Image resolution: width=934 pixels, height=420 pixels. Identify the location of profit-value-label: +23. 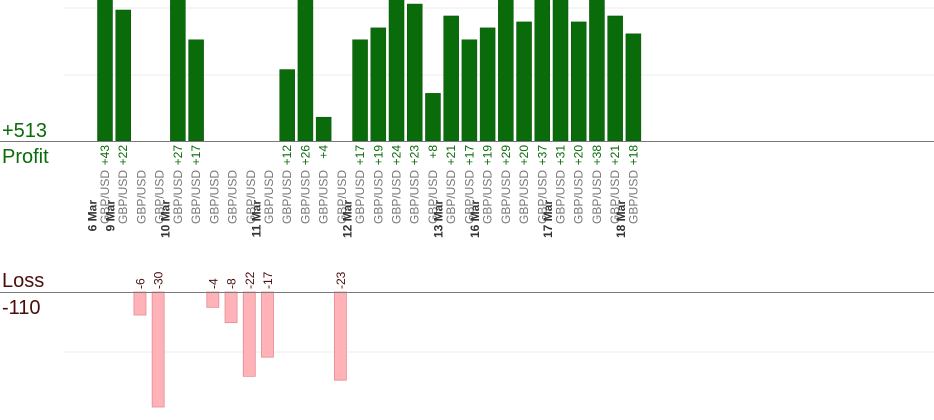
(415, 155).